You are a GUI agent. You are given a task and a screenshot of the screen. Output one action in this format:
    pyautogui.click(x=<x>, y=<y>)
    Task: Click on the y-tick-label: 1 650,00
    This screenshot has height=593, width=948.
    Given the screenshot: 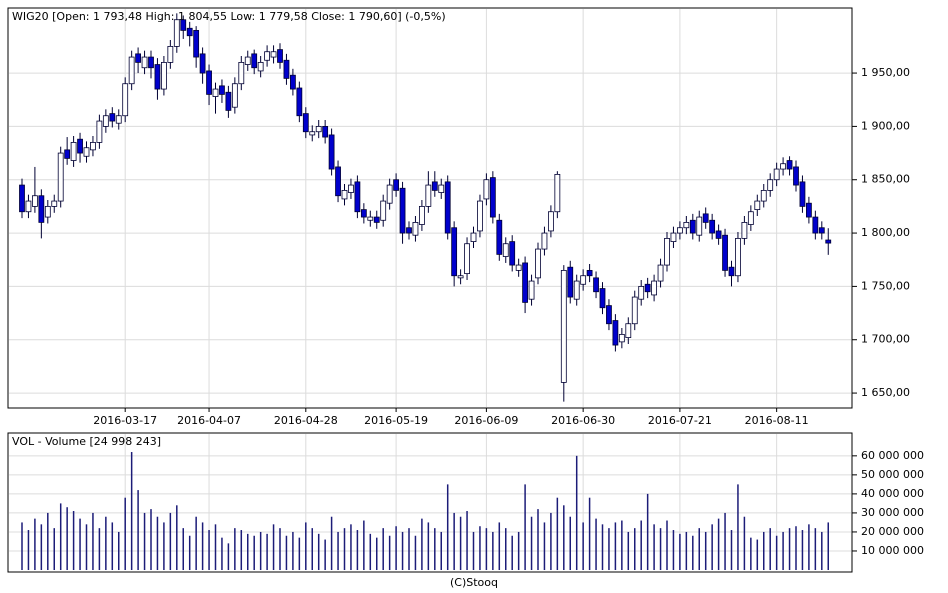 What is the action you would take?
    pyautogui.click(x=885, y=392)
    